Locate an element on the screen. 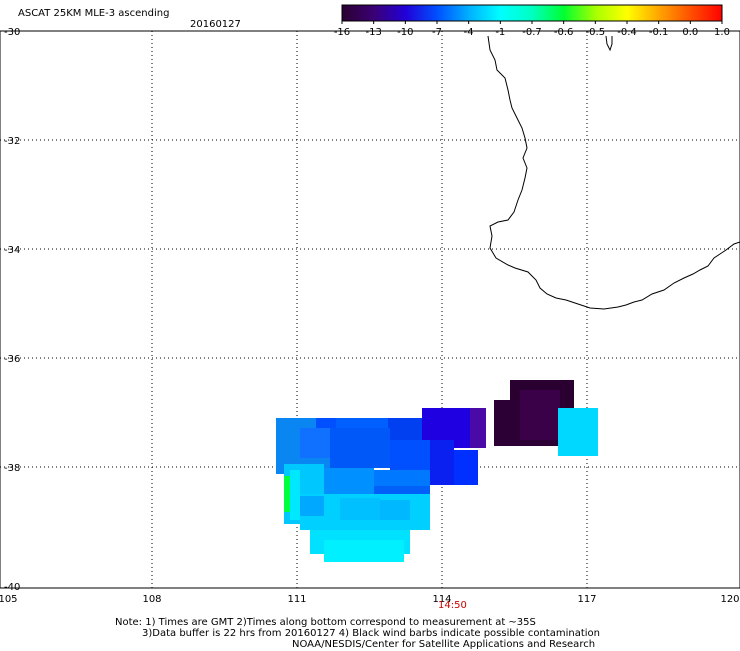  lon-tick-label: 108 is located at coordinates (151, 599).